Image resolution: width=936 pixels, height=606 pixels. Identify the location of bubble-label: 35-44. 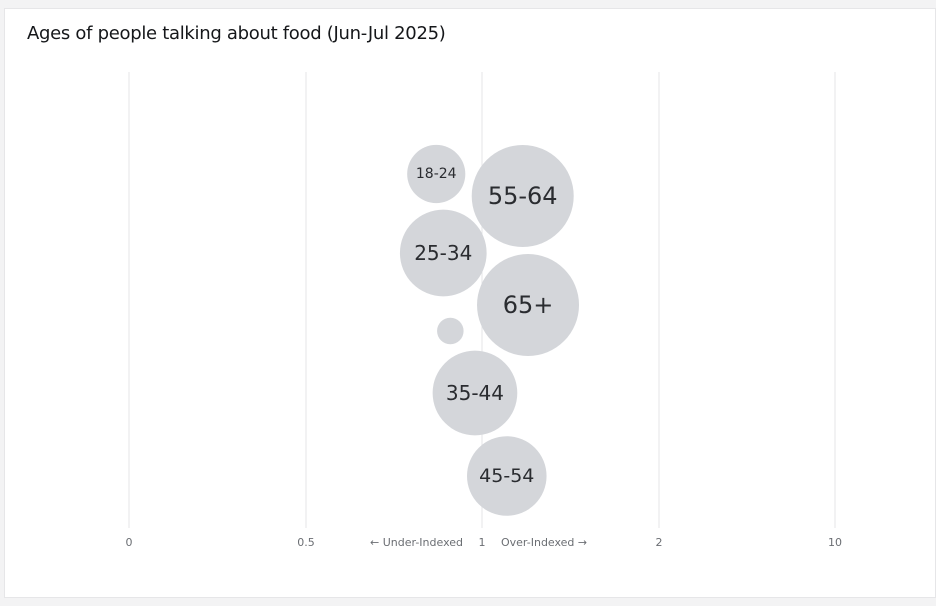
(475, 393).